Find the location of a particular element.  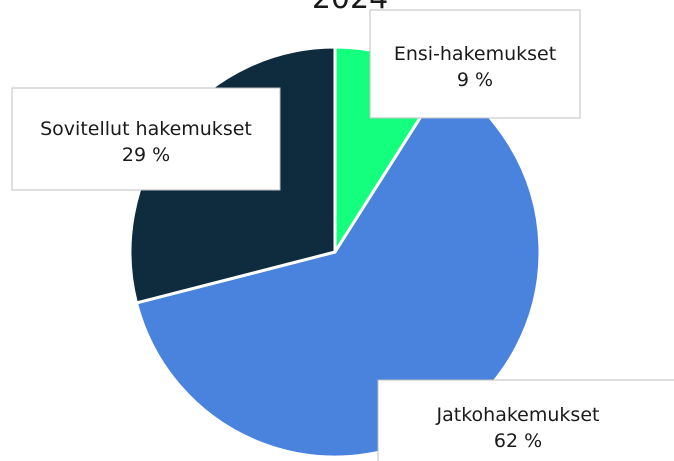

slice-label: Sovitellut hakemukset is located at coordinates (146, 129).